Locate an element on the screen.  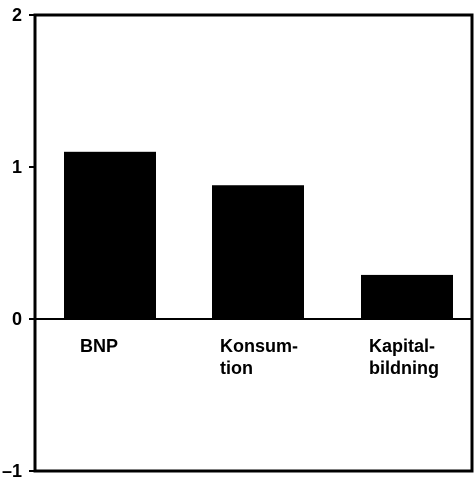
category-label: BNP is located at coordinates (99, 346).